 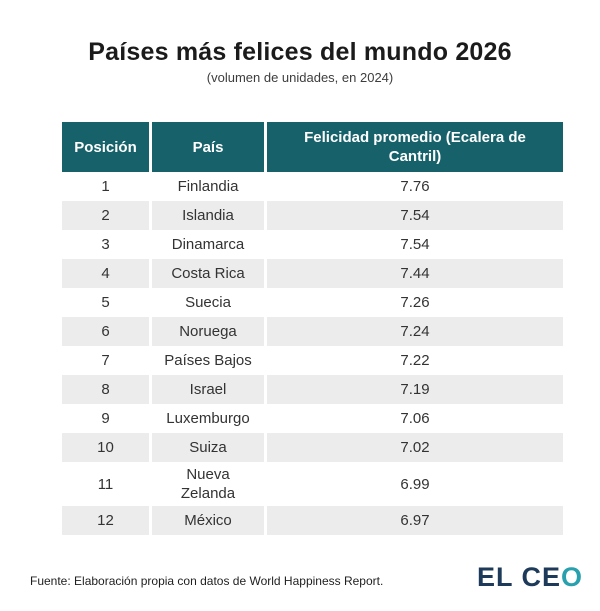 I want to click on country-cell: Países Bajos, so click(x=208, y=360).